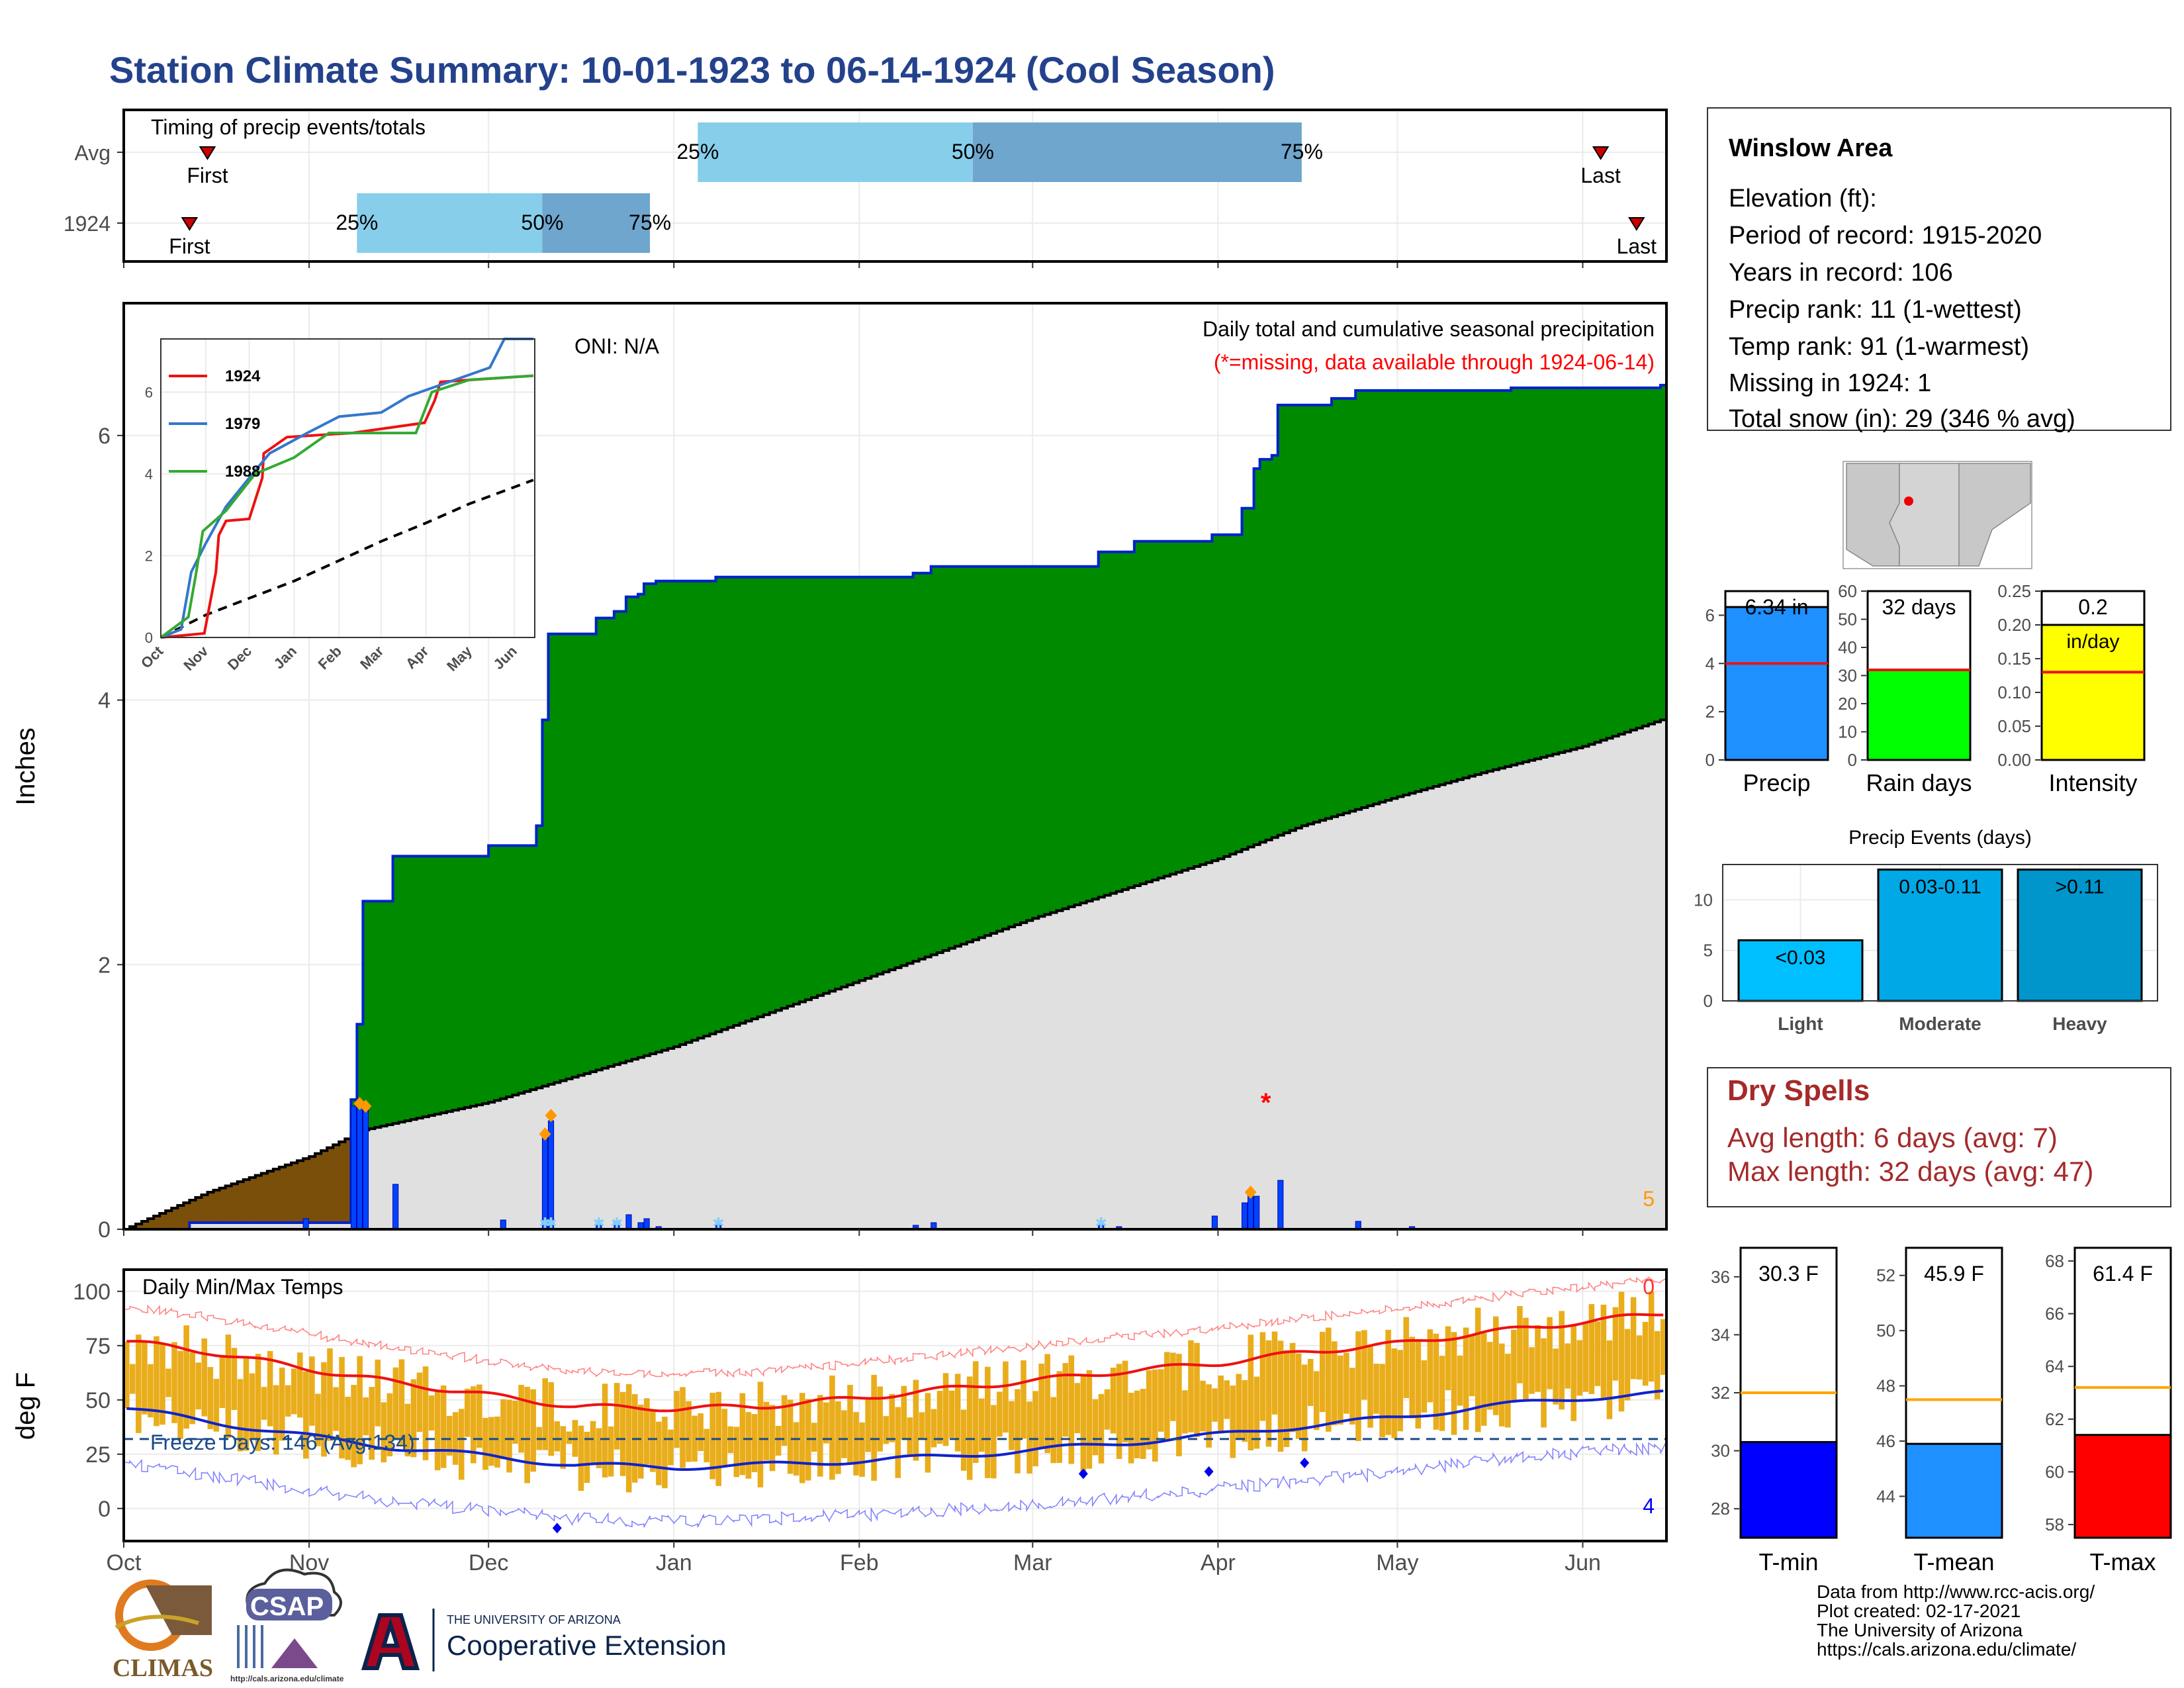 The width and height of the screenshot is (2184, 1688). I want to click on temp-summary-value: 61.4 F, so click(2123, 1274).